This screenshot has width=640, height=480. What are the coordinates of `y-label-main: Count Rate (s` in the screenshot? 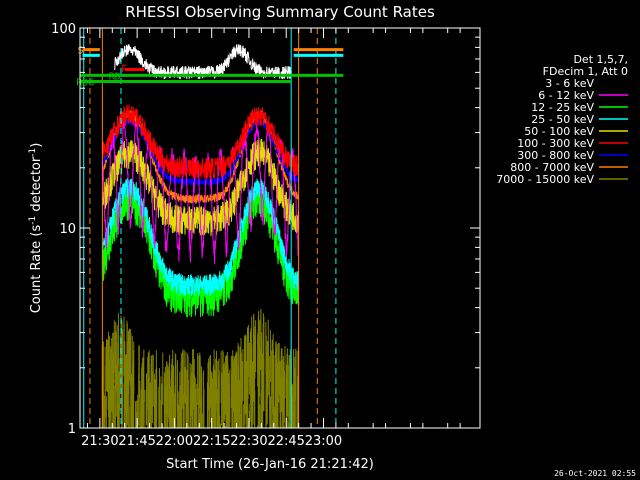 It's located at (36, 269).